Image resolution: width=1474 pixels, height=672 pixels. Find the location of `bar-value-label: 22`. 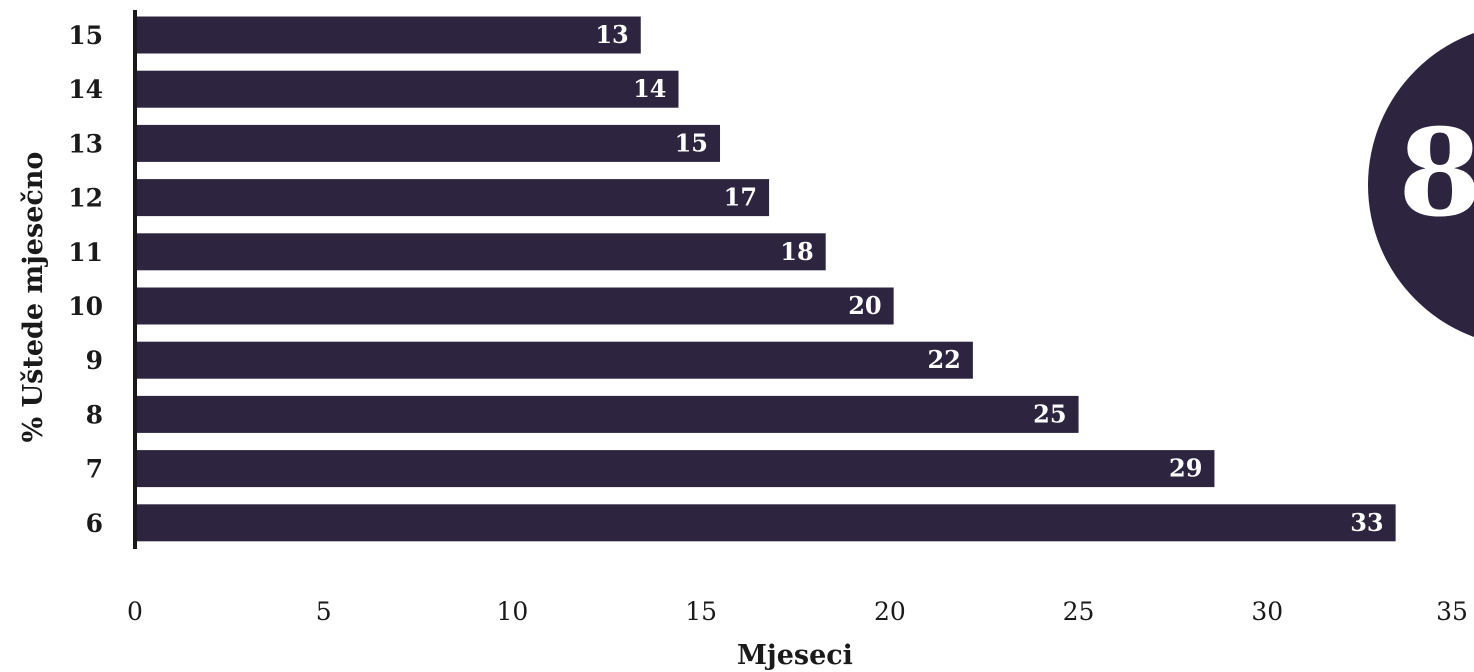

bar-value-label: 22 is located at coordinates (943, 359).